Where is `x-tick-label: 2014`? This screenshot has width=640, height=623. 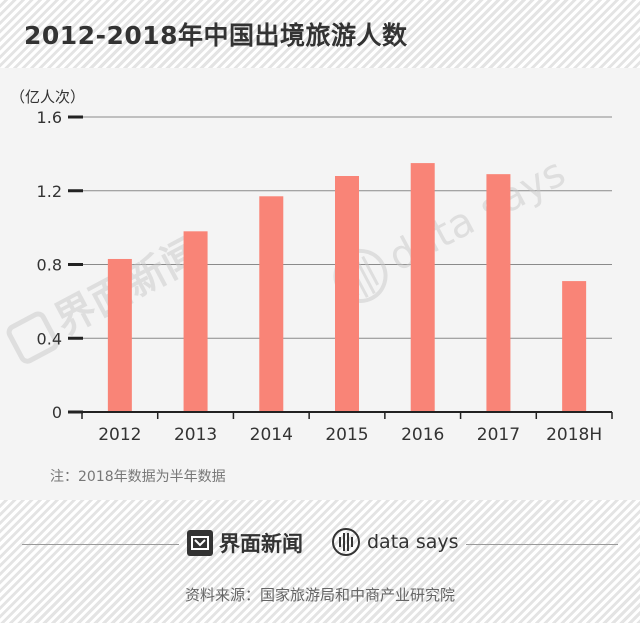 x-tick-label: 2014 is located at coordinates (271, 435).